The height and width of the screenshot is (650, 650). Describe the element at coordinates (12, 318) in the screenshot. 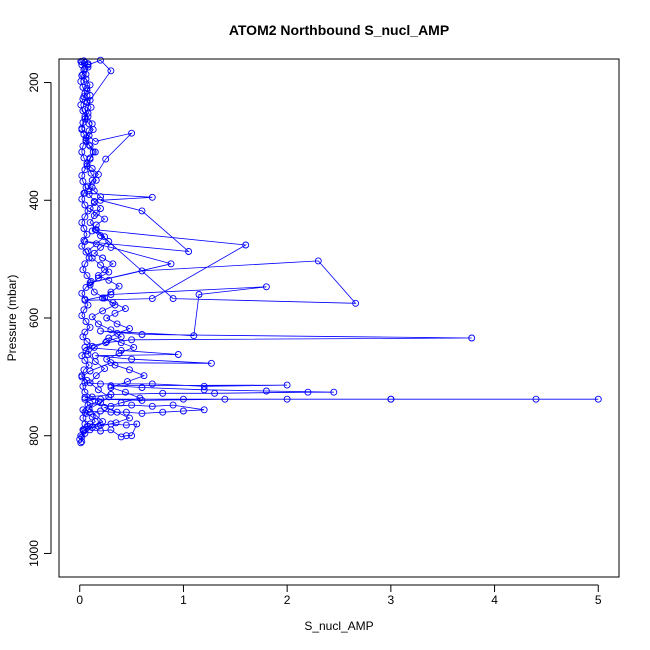

I see `y-axis-label: Pressure (mbar)` at that location.